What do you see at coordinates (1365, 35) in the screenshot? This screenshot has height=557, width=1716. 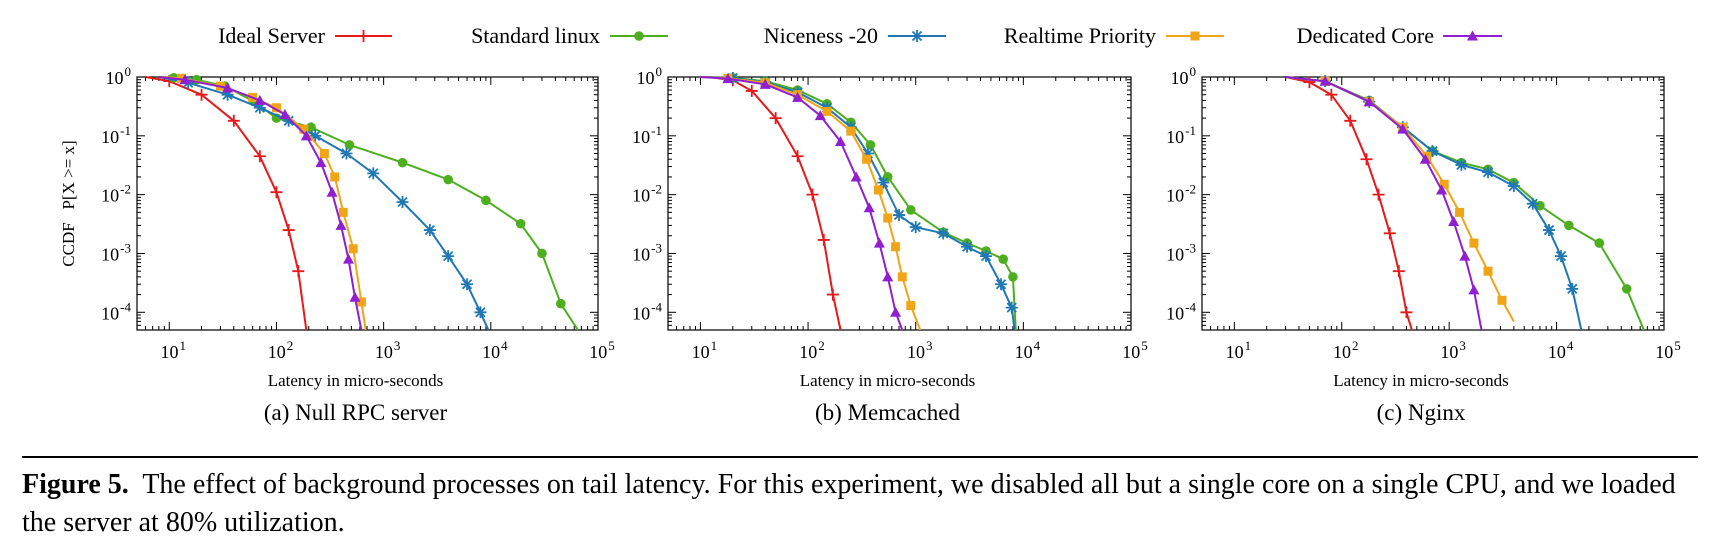 I see `legend-label: Dedicated Core` at bounding box center [1365, 35].